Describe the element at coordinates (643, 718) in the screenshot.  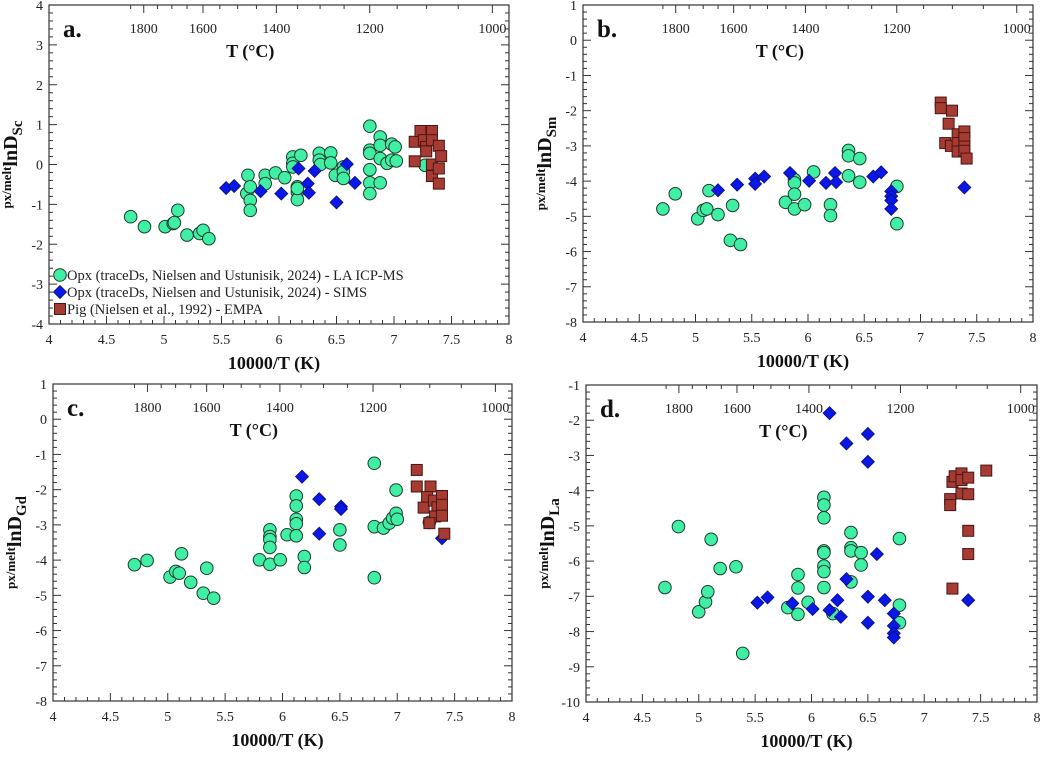
I see `x-tick-label: 4.5` at that location.